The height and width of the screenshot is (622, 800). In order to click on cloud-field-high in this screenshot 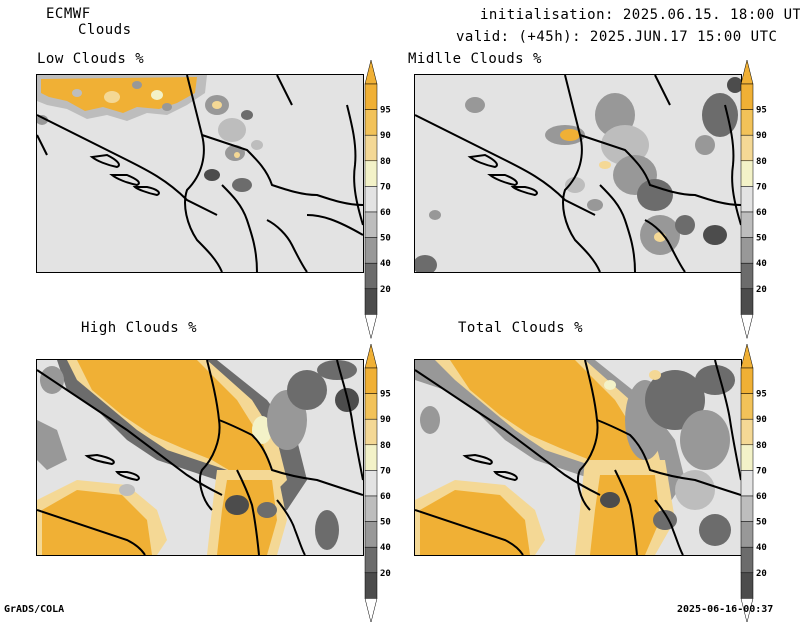, I will do `click(198, 457)`.